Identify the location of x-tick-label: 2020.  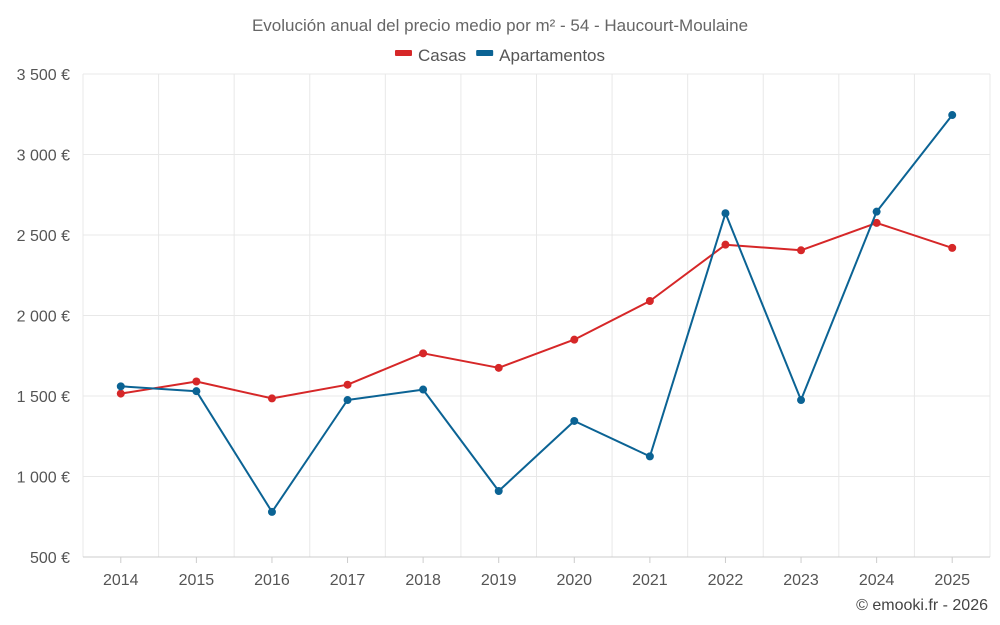
(574, 580).